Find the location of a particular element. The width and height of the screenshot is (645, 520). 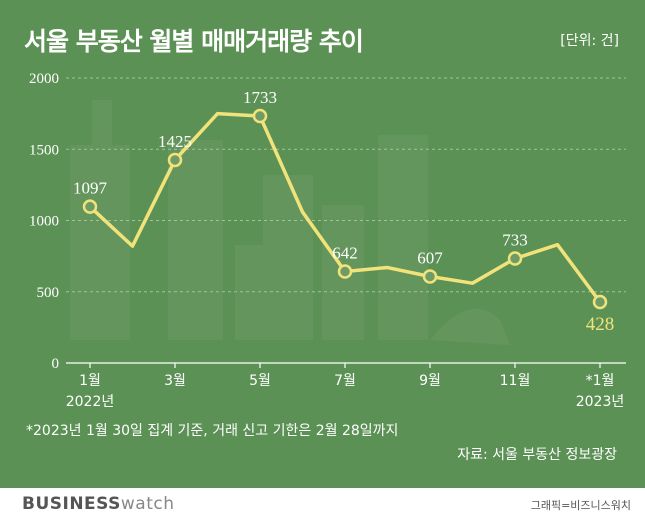

data-label: 607 is located at coordinates (430, 258).